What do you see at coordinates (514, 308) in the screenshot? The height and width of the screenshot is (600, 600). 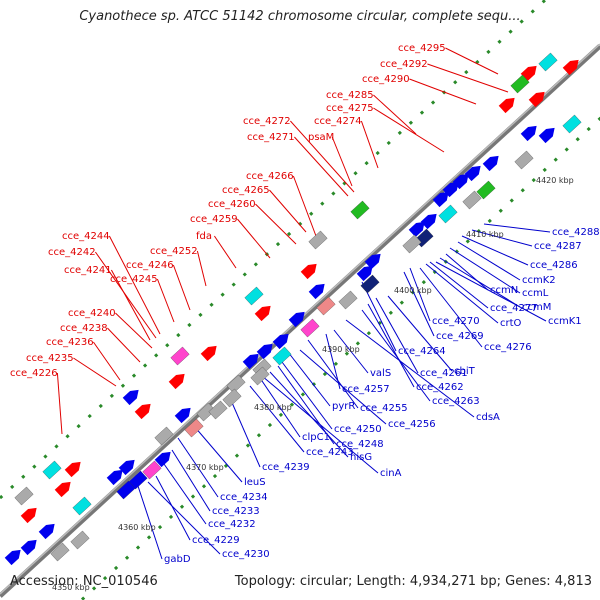 I see `gene-label-reverse: cce_4277` at bounding box center [514, 308].